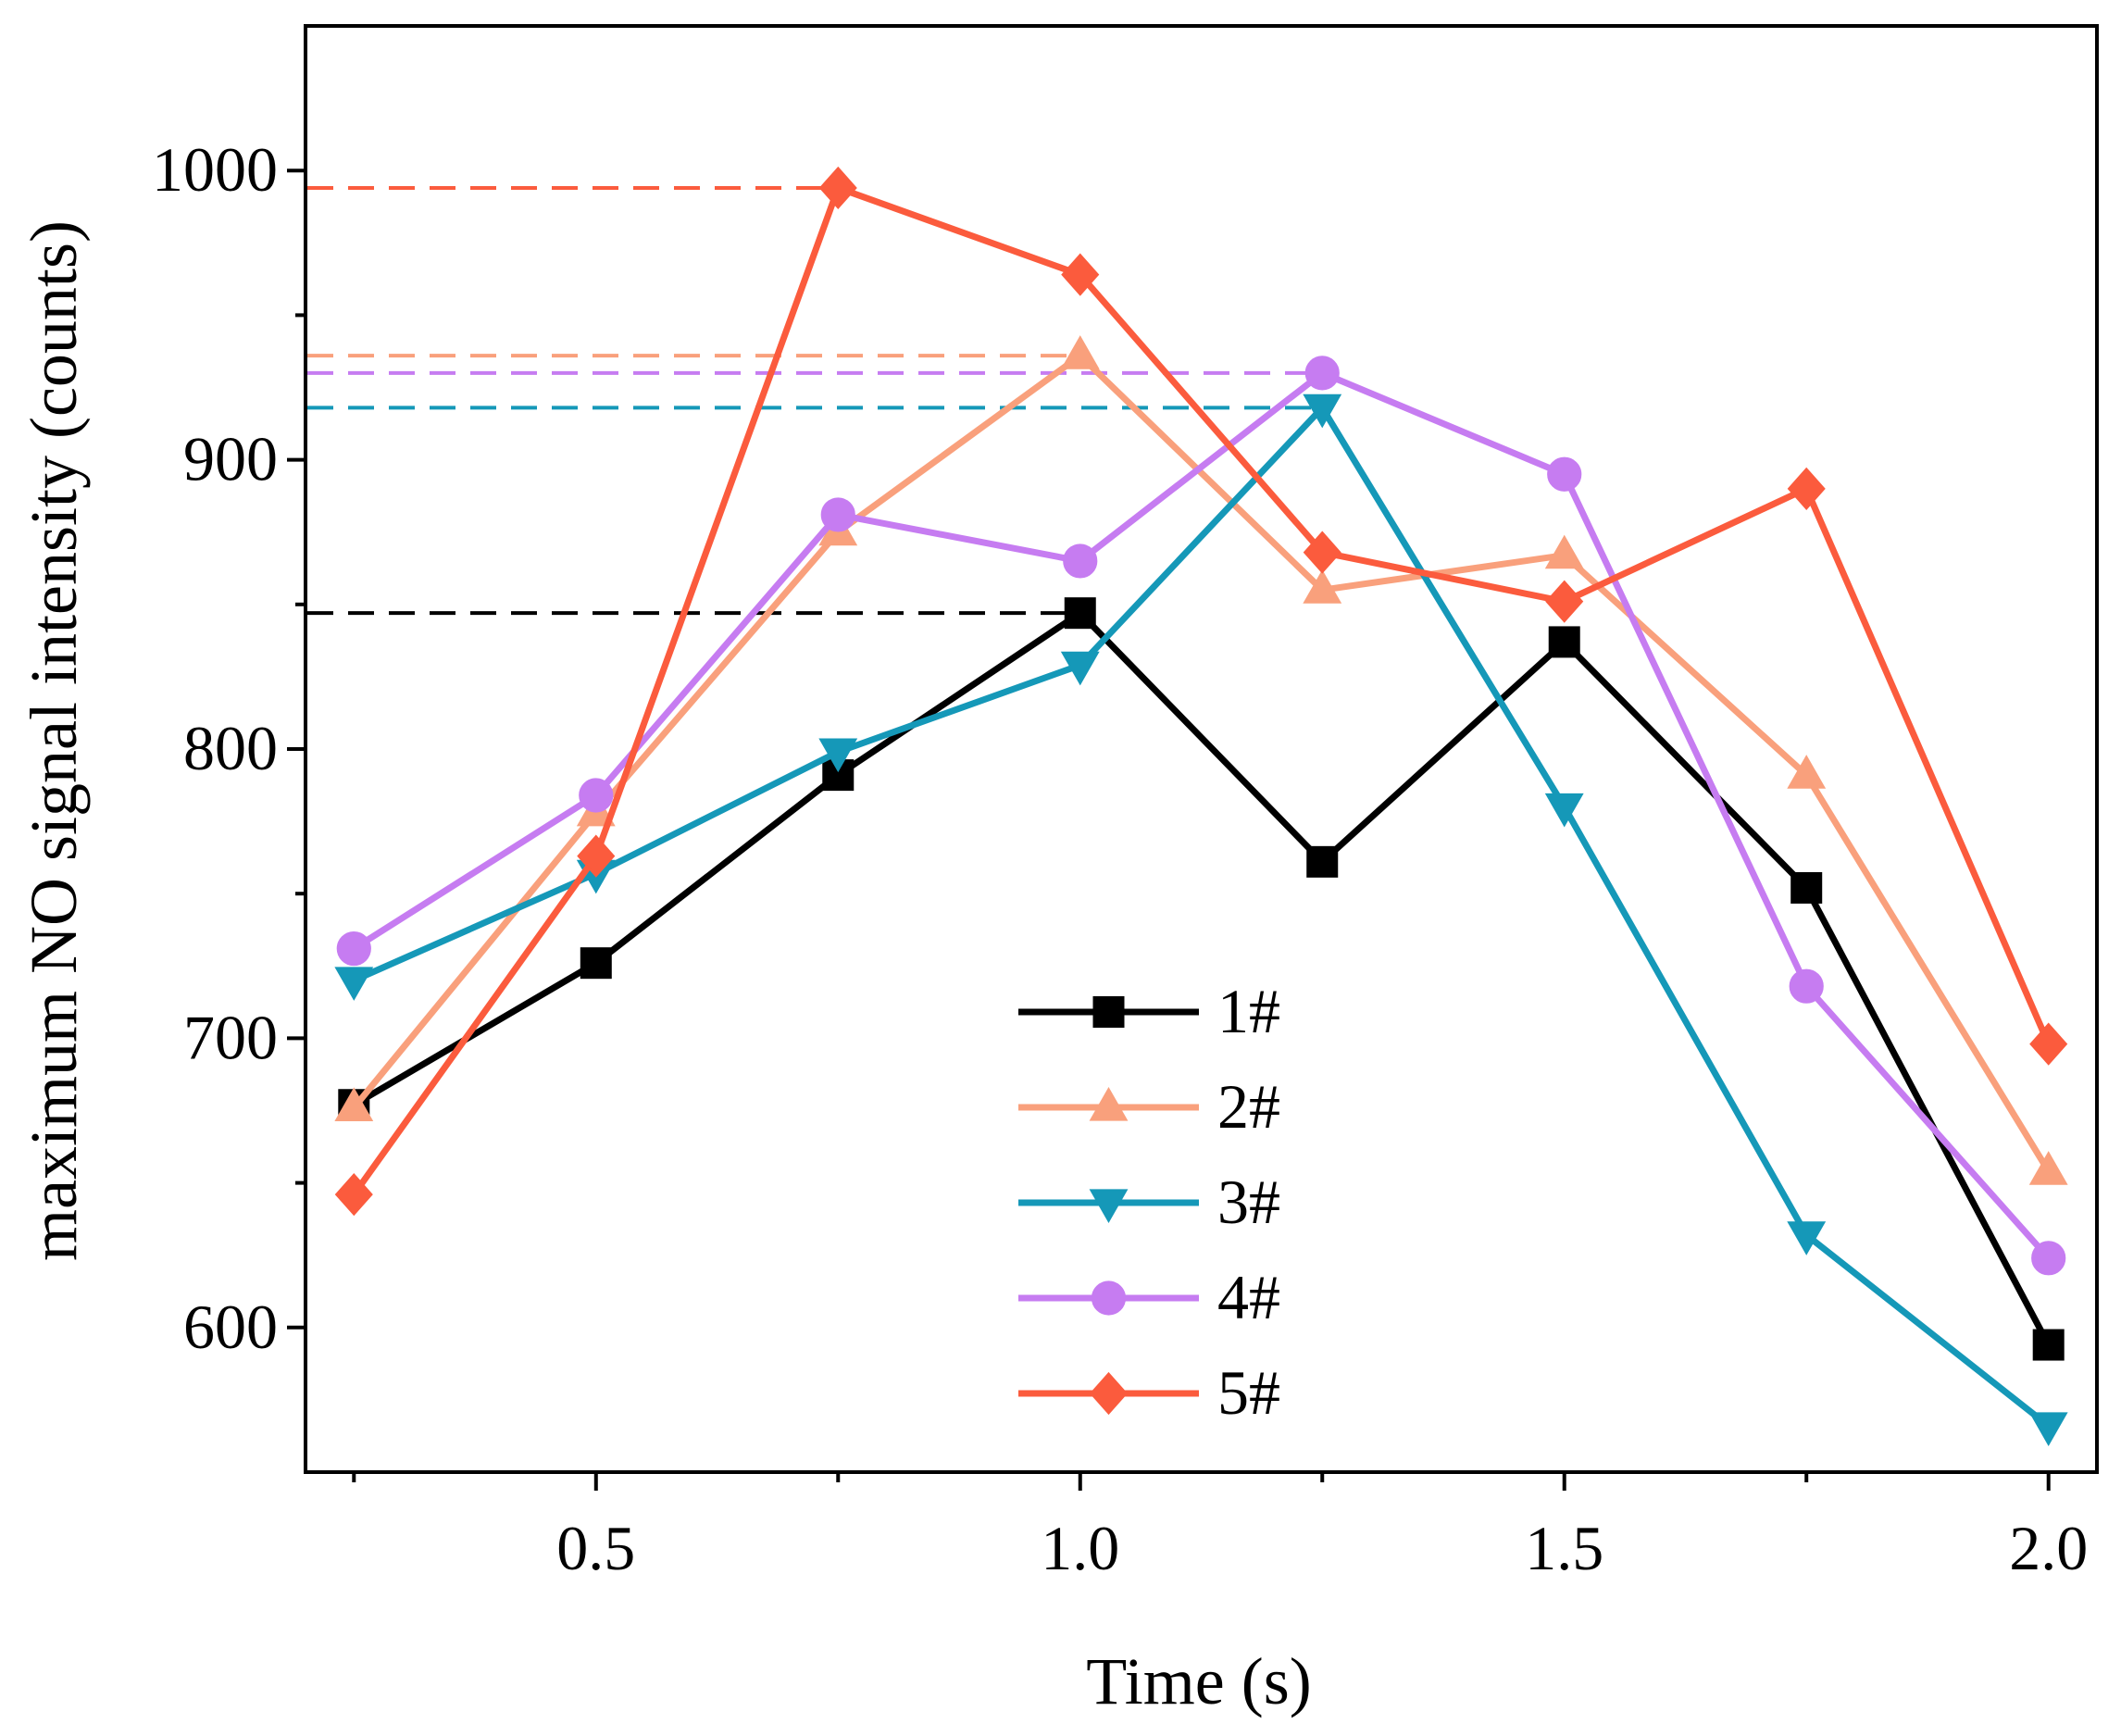 Image resolution: width=2121 pixels, height=1736 pixels. I want to click on y-tick-label: 800, so click(230, 748).